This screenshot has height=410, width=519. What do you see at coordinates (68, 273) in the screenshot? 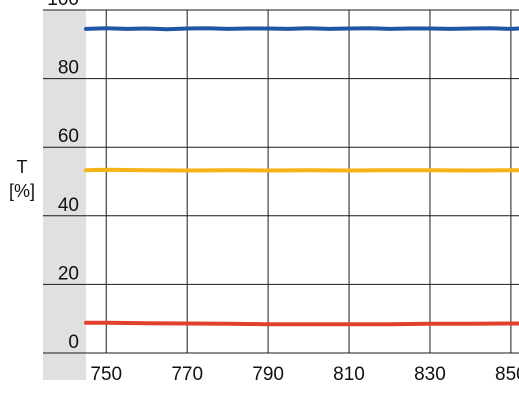
I see `y-tick-label-20: 20` at bounding box center [68, 273].